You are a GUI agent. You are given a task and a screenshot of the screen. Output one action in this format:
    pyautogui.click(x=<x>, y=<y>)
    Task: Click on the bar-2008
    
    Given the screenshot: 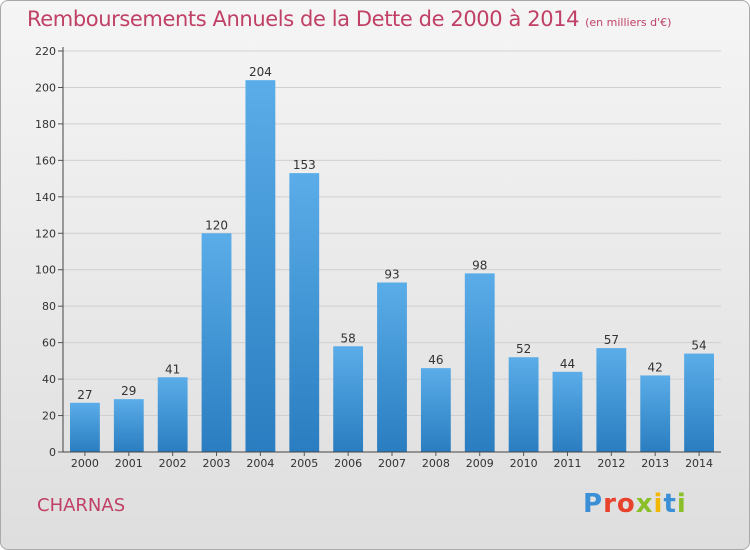 What is the action you would take?
    pyautogui.click(x=435, y=410)
    